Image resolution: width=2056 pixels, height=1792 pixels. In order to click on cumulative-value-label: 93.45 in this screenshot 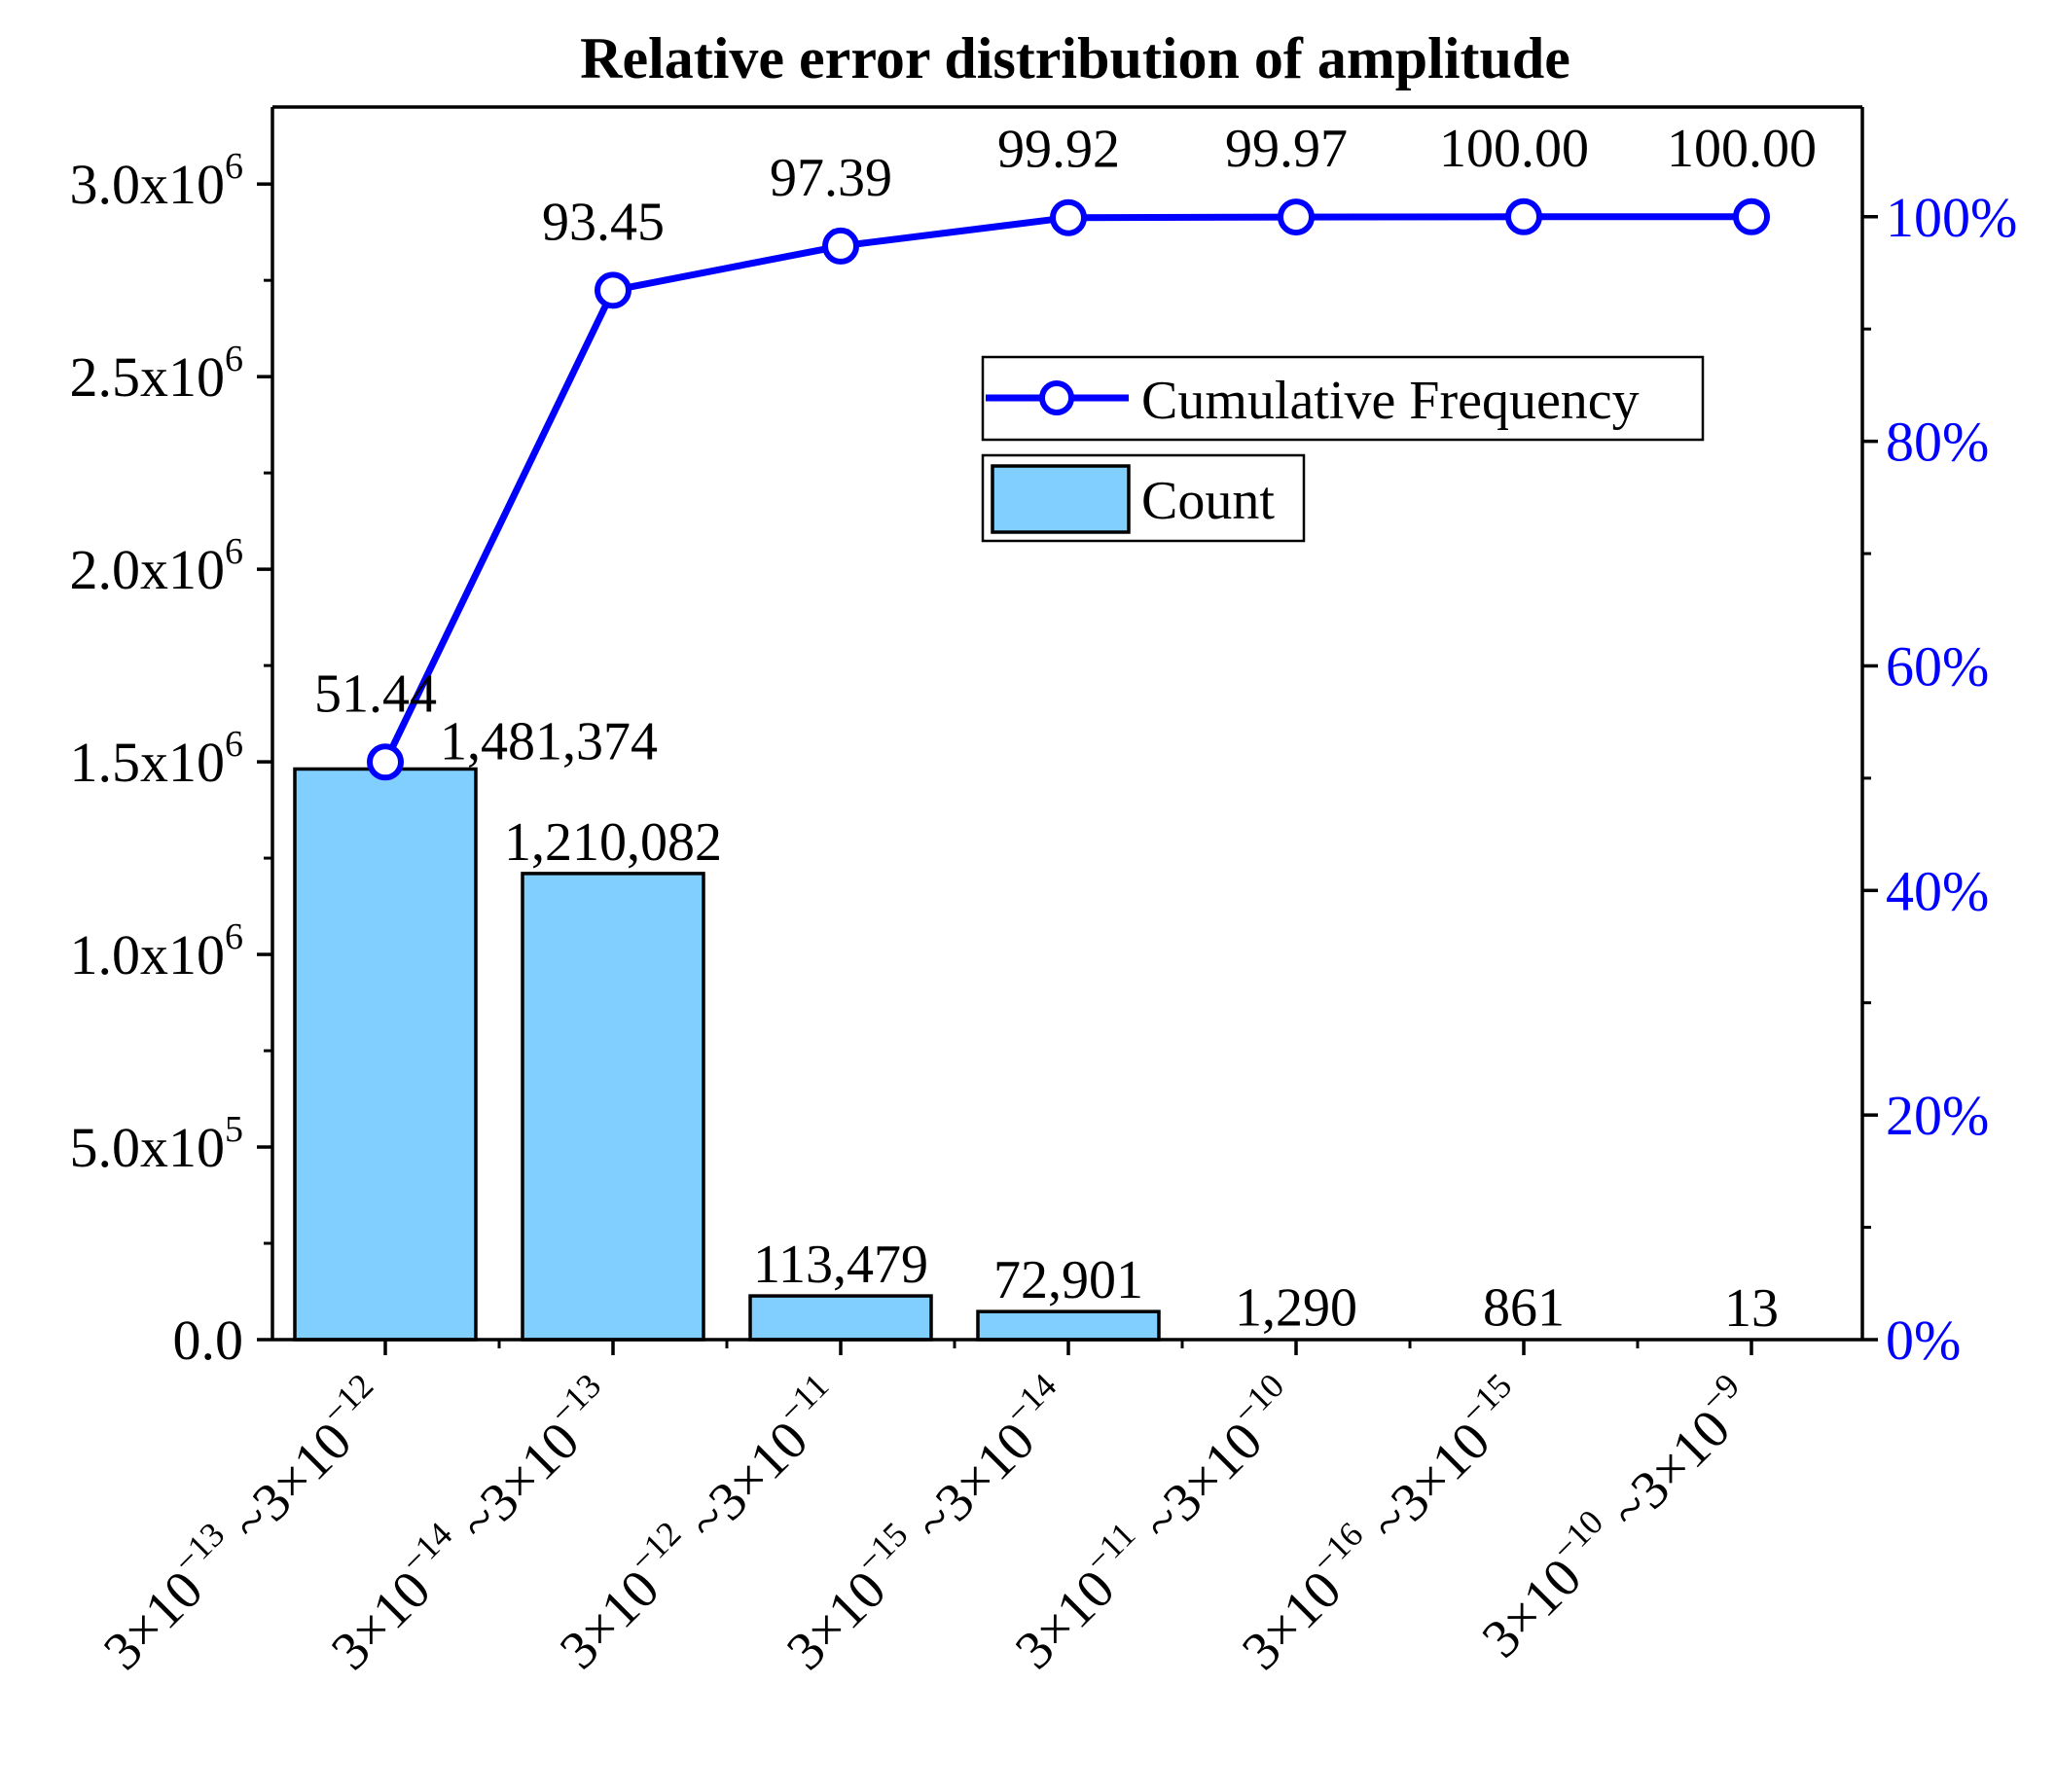, I will do `click(603, 222)`.